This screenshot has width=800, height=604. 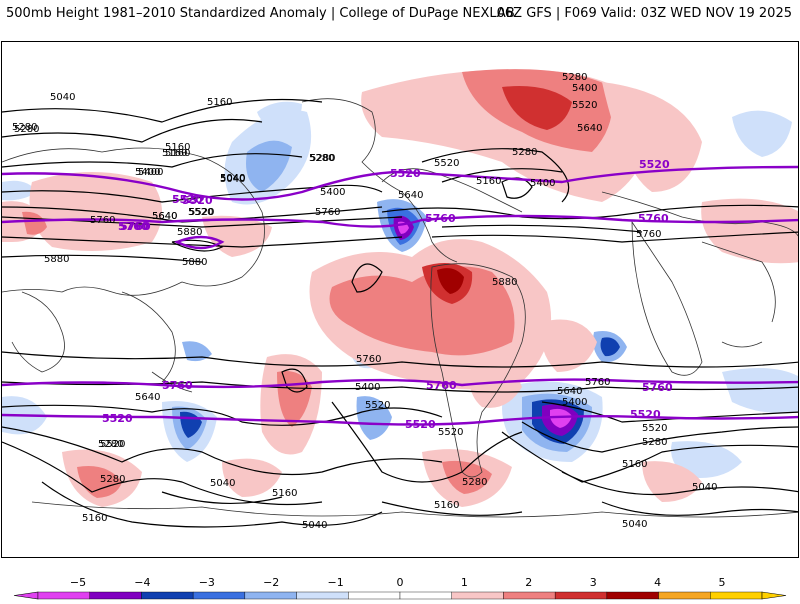 I want to click on colorbar-tick-label: 0, so click(x=400, y=582).